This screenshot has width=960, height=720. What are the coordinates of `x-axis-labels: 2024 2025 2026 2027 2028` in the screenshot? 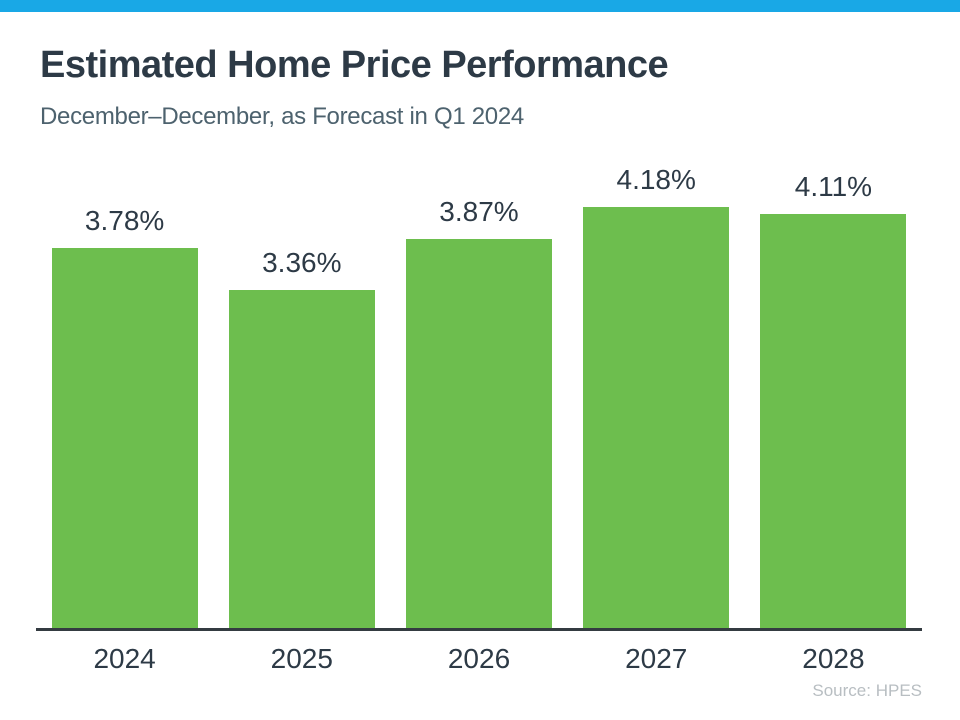 It's located at (479, 659).